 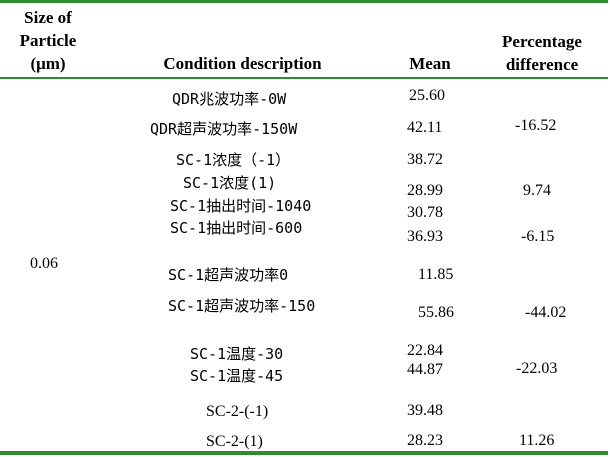 What do you see at coordinates (425, 127) in the screenshot?
I see `mean-cell: 42.11` at bounding box center [425, 127].